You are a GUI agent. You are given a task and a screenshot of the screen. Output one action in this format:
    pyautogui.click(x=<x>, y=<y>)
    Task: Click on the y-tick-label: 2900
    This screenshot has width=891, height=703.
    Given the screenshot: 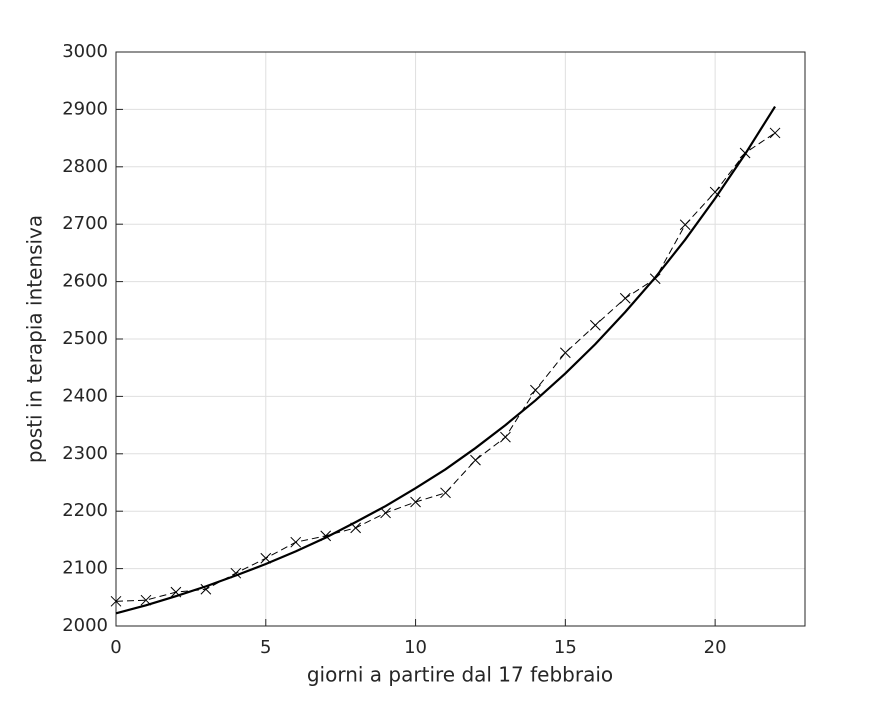 What is the action you would take?
    pyautogui.click(x=85, y=108)
    